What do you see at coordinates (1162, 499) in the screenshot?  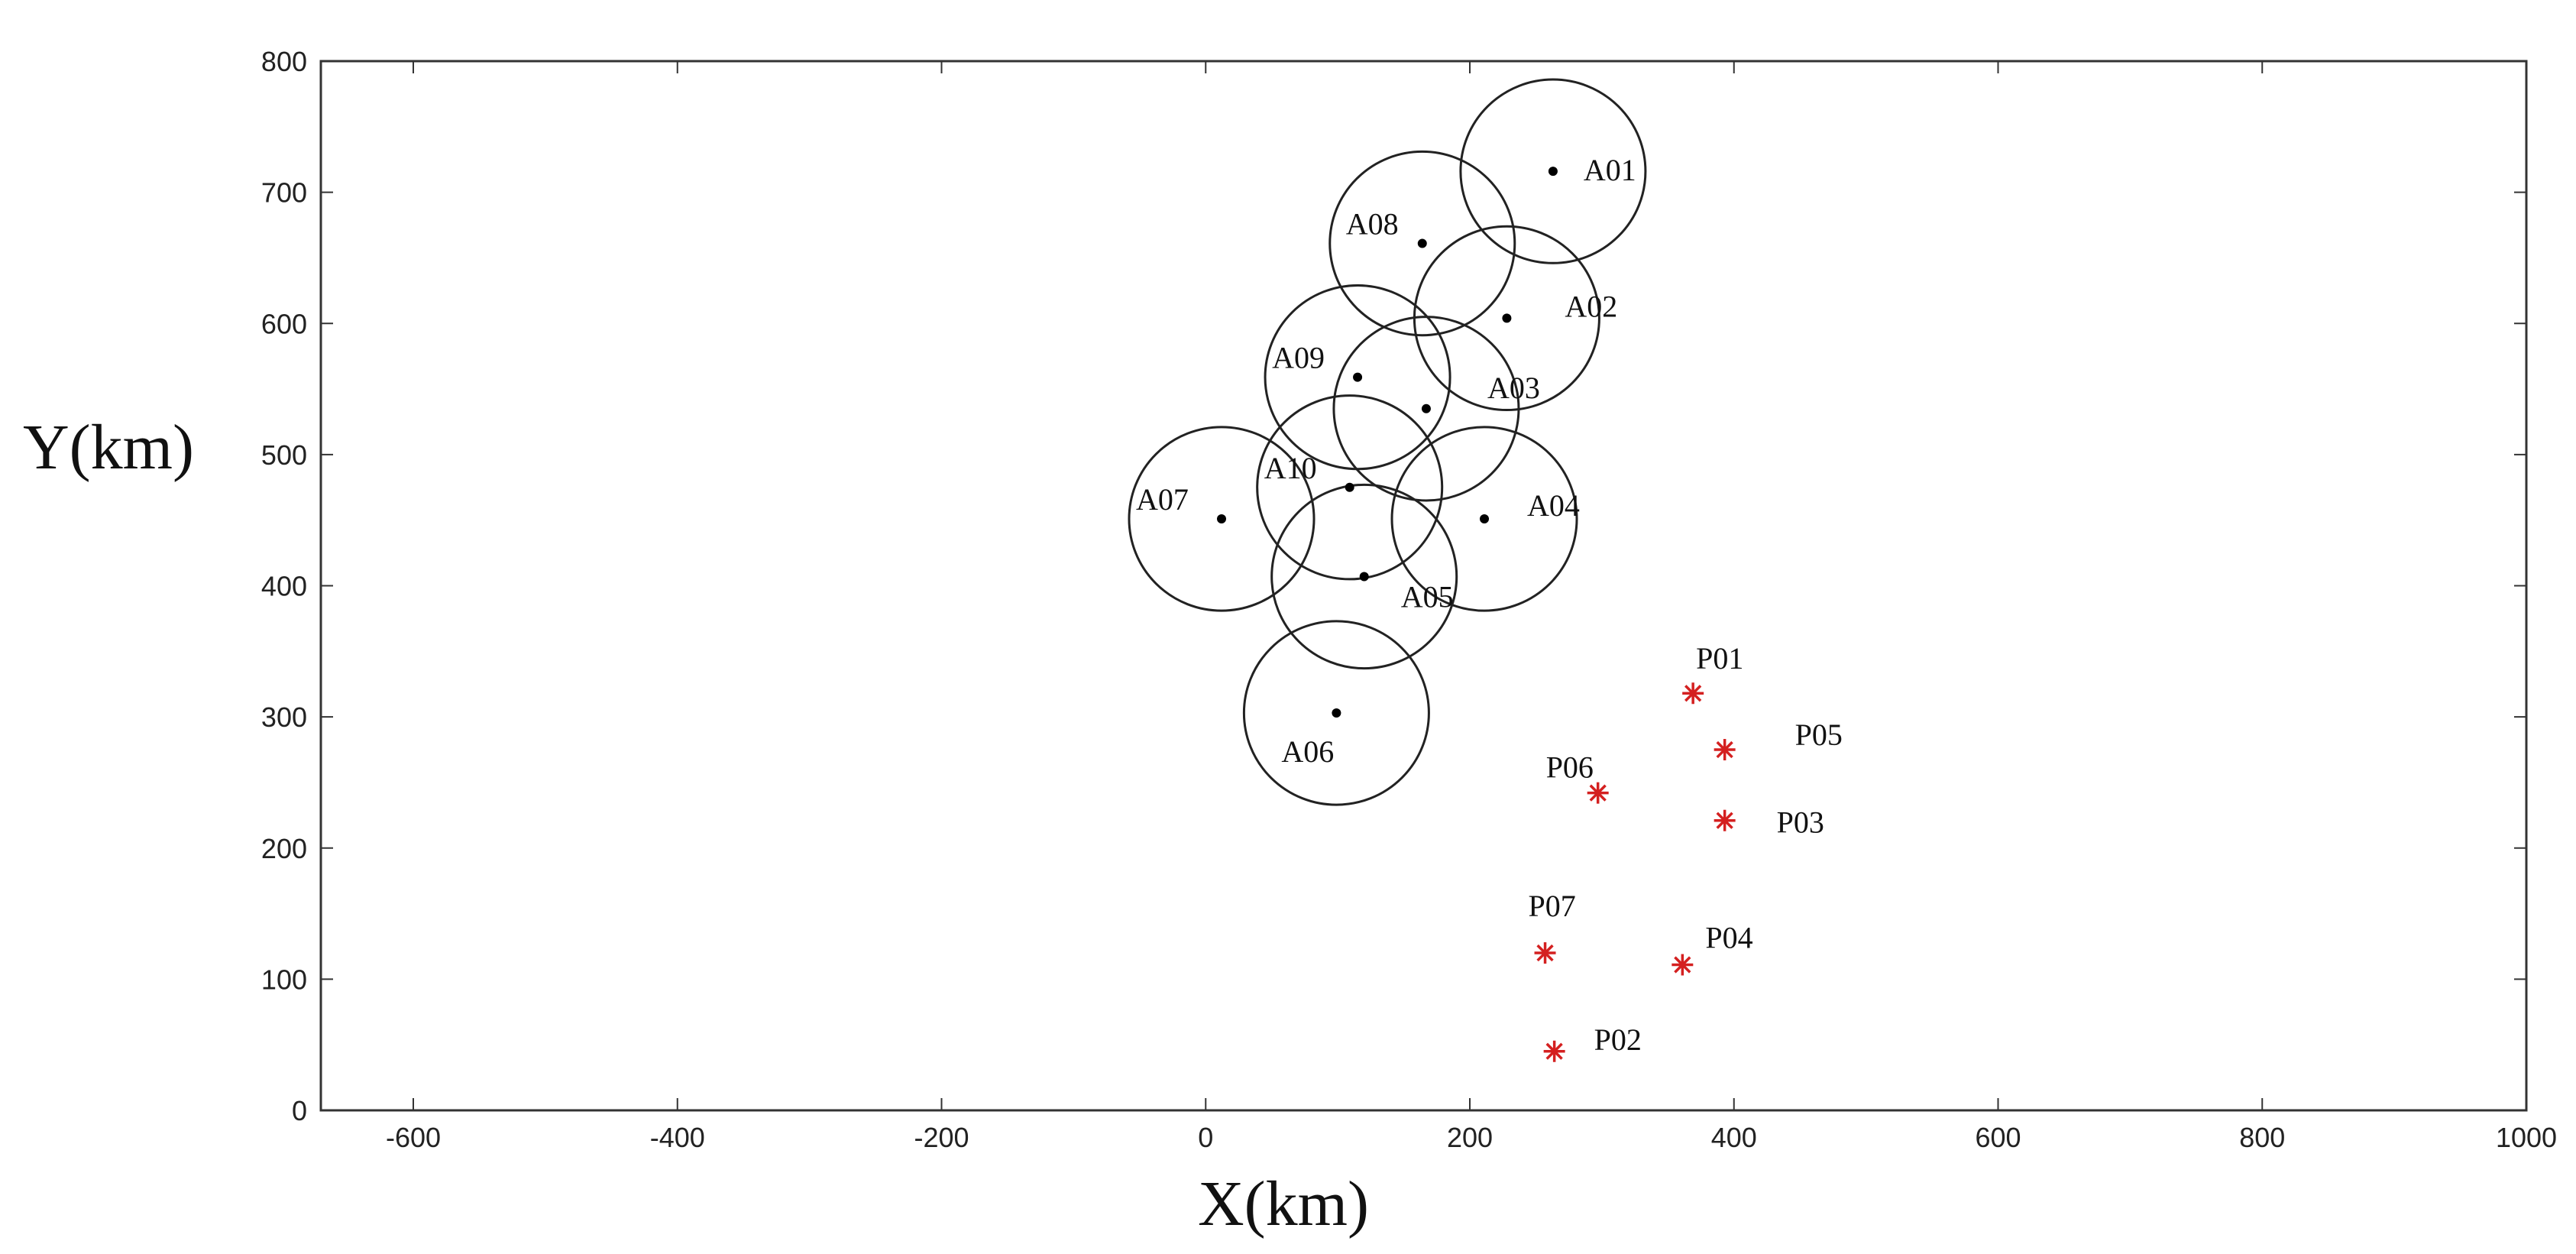 I see `point-label-a07: A07` at bounding box center [1162, 499].